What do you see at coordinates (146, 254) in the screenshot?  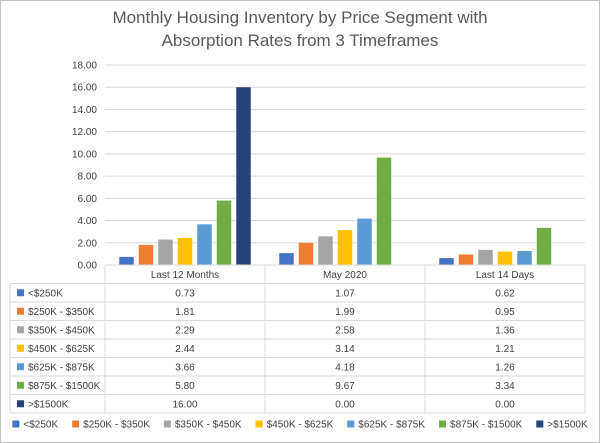 I see `bar-250k-350k-last-12-months` at bounding box center [146, 254].